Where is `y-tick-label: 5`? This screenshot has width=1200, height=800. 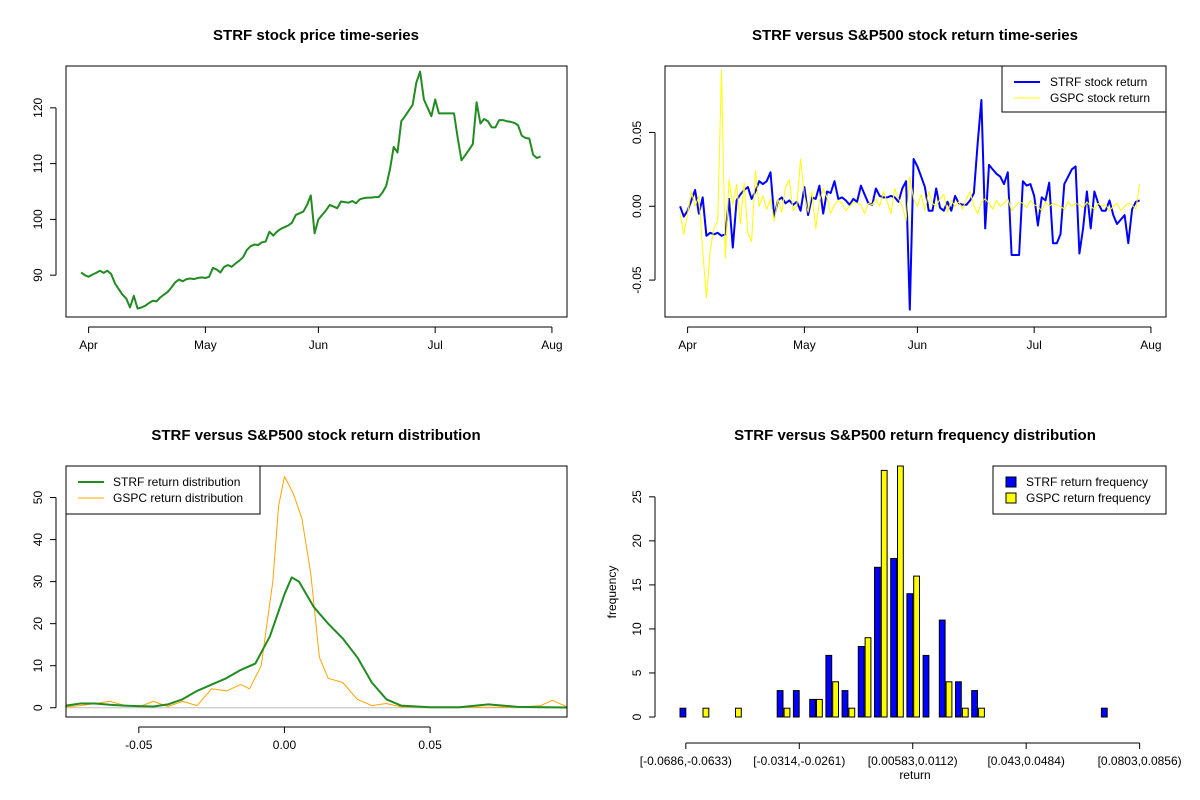
y-tick-label: 5 is located at coordinates (637, 672).